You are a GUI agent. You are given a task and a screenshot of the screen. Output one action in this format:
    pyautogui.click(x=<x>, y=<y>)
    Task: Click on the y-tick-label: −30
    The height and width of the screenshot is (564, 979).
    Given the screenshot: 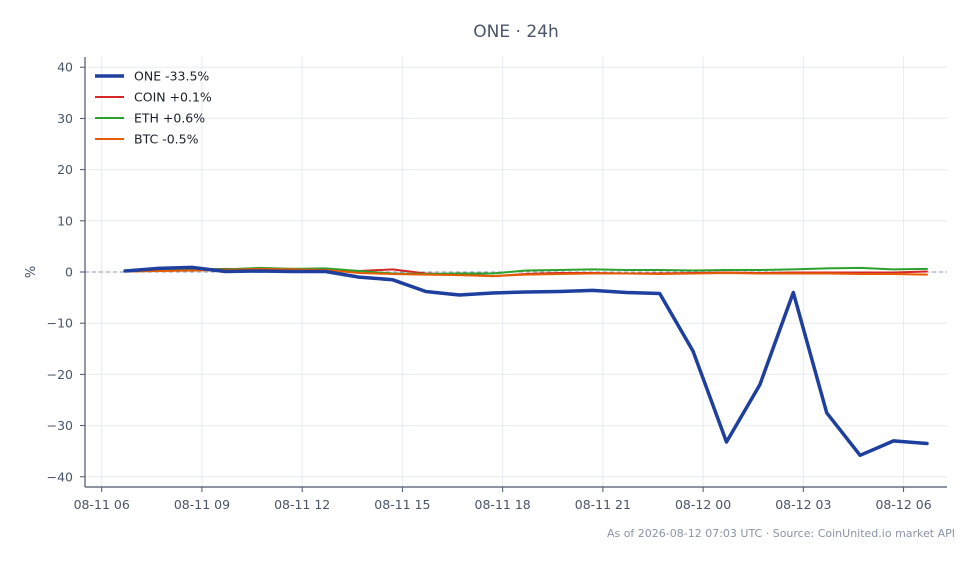 What is the action you would take?
    pyautogui.click(x=60, y=425)
    